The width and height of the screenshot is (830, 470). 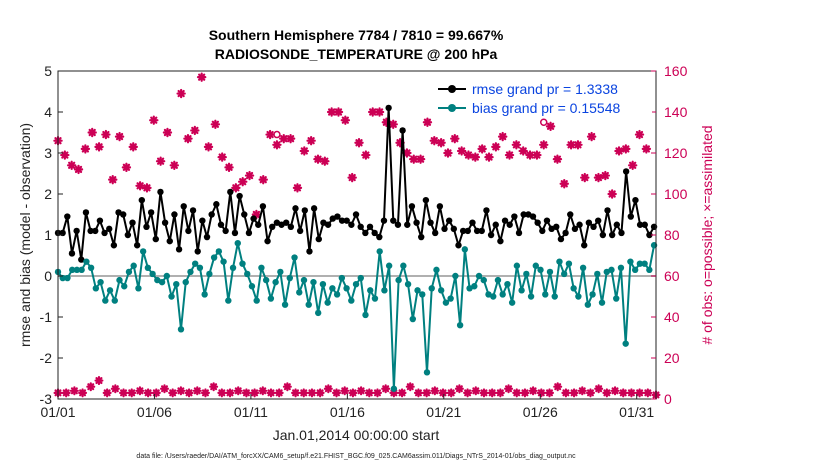 I want to click on legend-rmse-marker, so click(x=452, y=89).